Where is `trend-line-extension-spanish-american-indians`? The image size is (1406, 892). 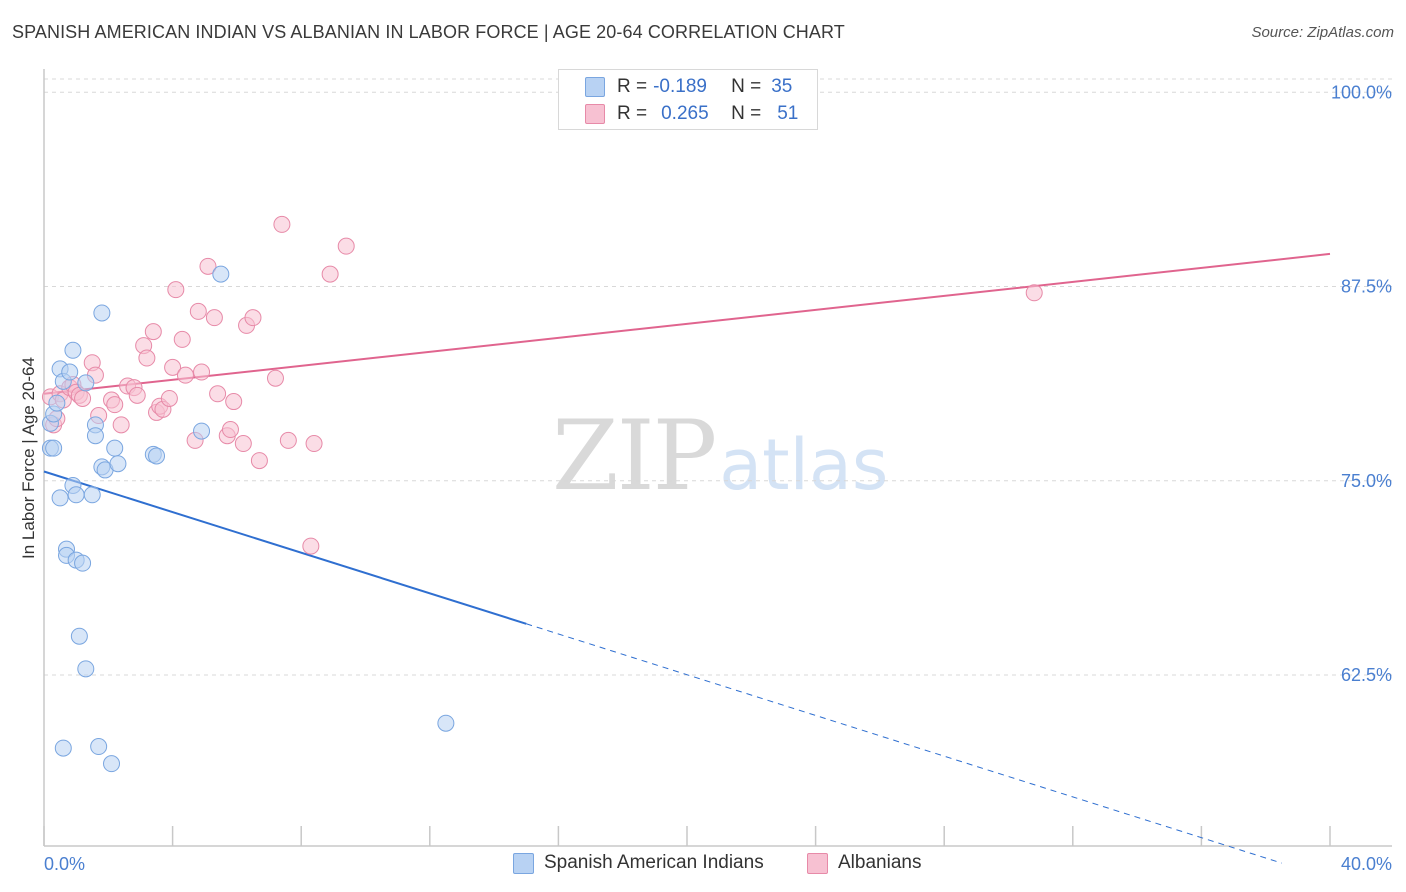
trend-line-extension-spanish-american-indians is located at coordinates (904, 743).